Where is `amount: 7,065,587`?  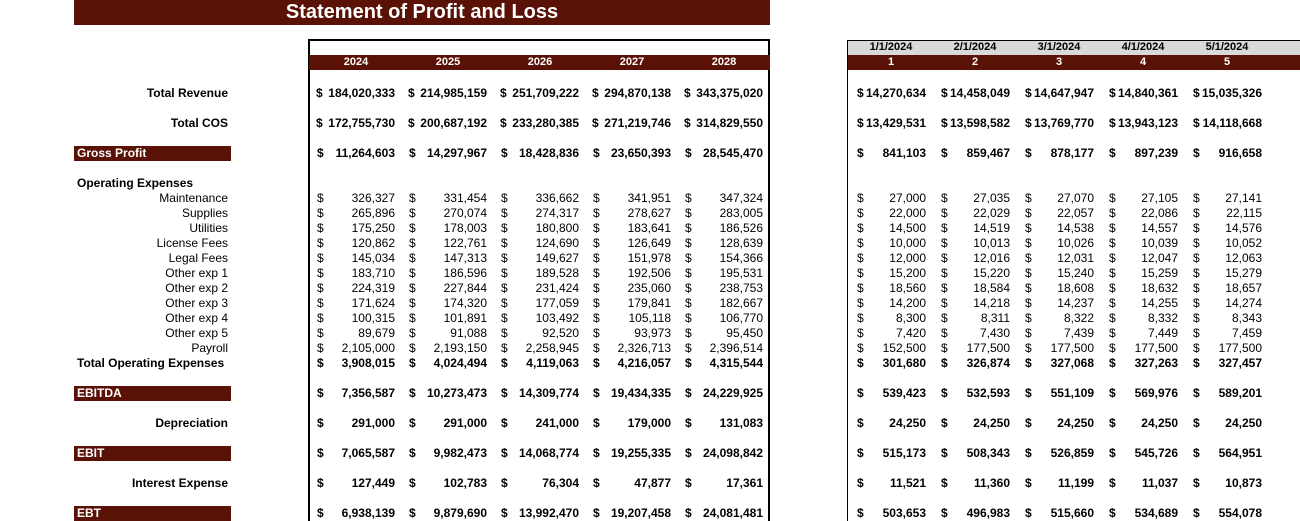 amount: 7,065,587 is located at coordinates (368, 453).